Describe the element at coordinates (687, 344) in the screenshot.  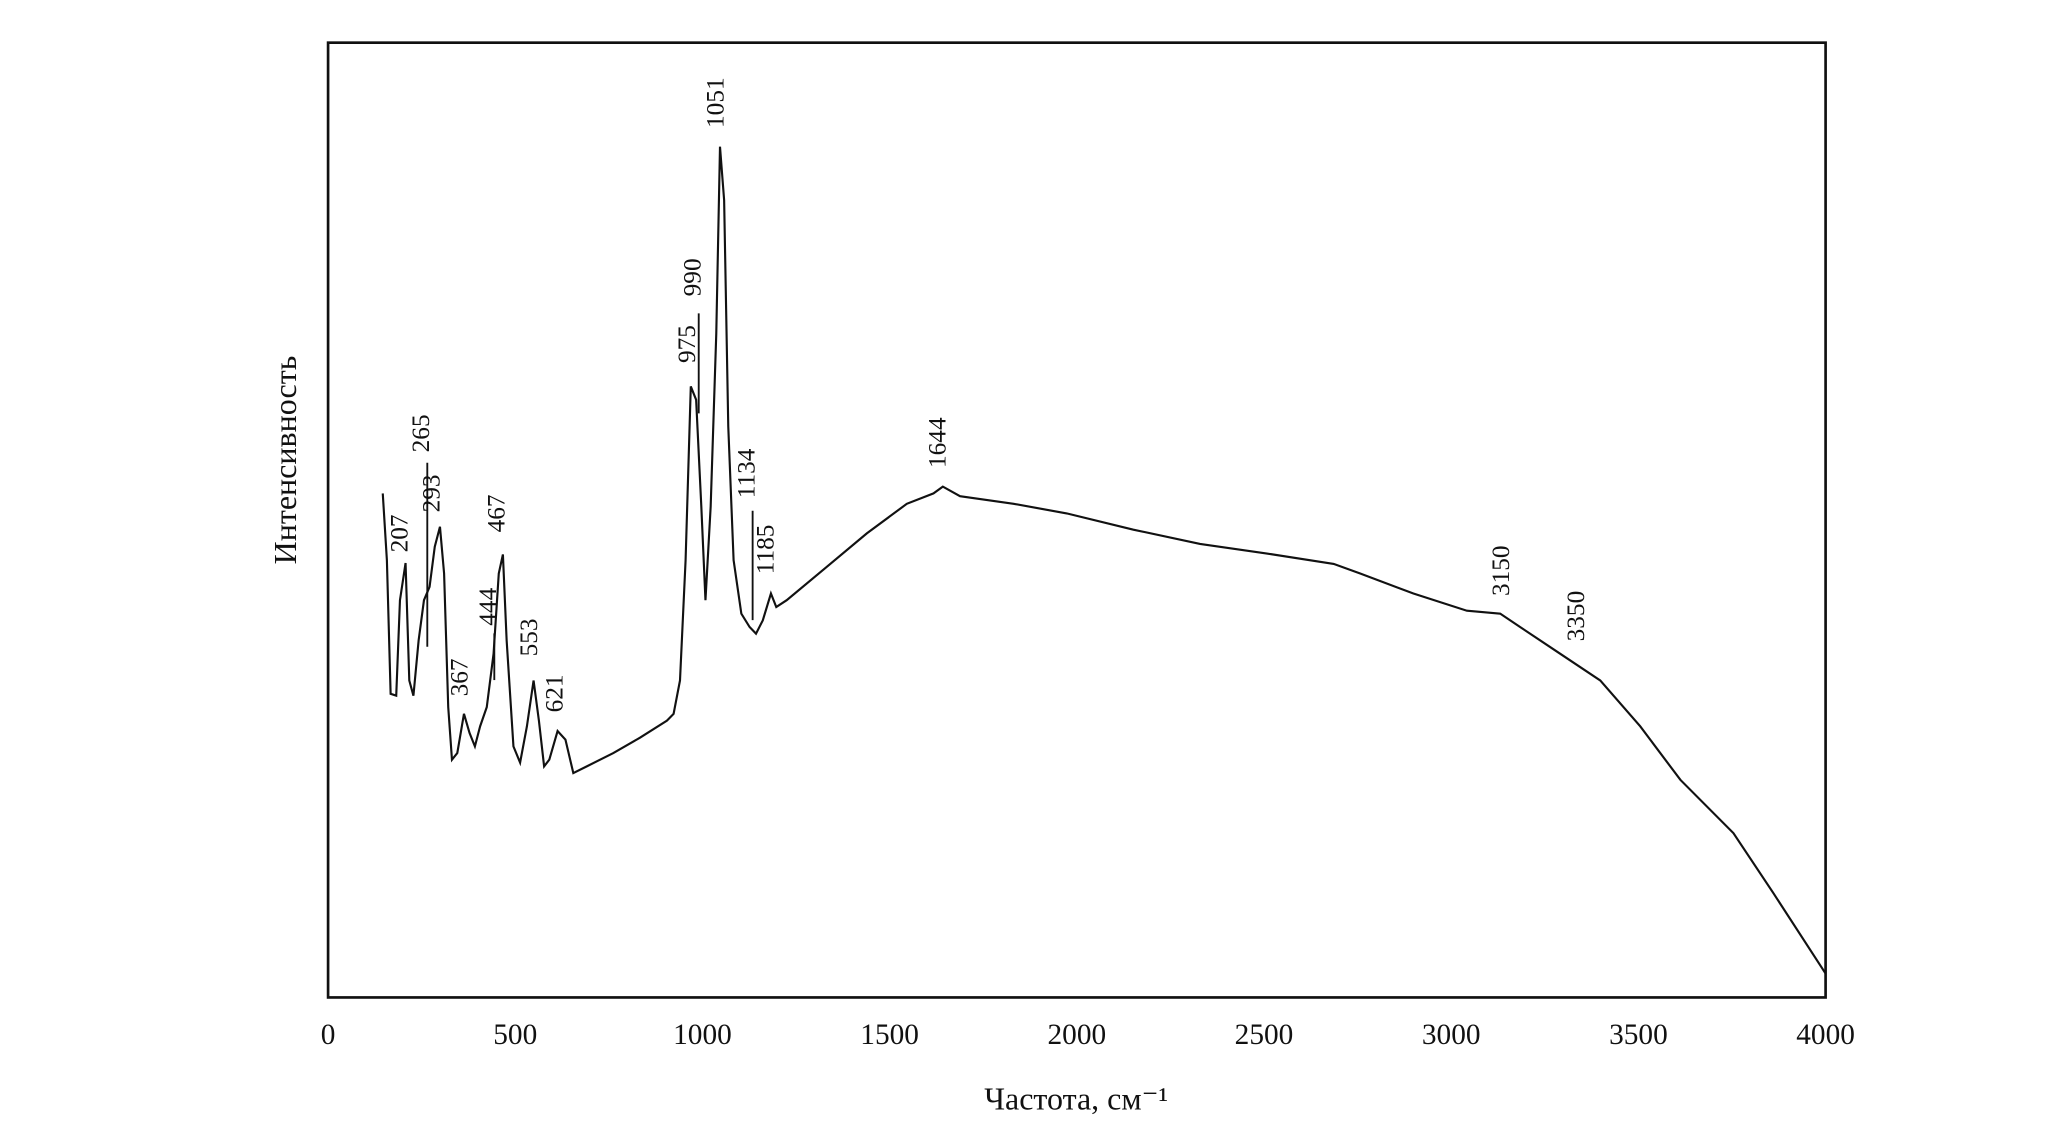
I see `peak-label: 975` at that location.